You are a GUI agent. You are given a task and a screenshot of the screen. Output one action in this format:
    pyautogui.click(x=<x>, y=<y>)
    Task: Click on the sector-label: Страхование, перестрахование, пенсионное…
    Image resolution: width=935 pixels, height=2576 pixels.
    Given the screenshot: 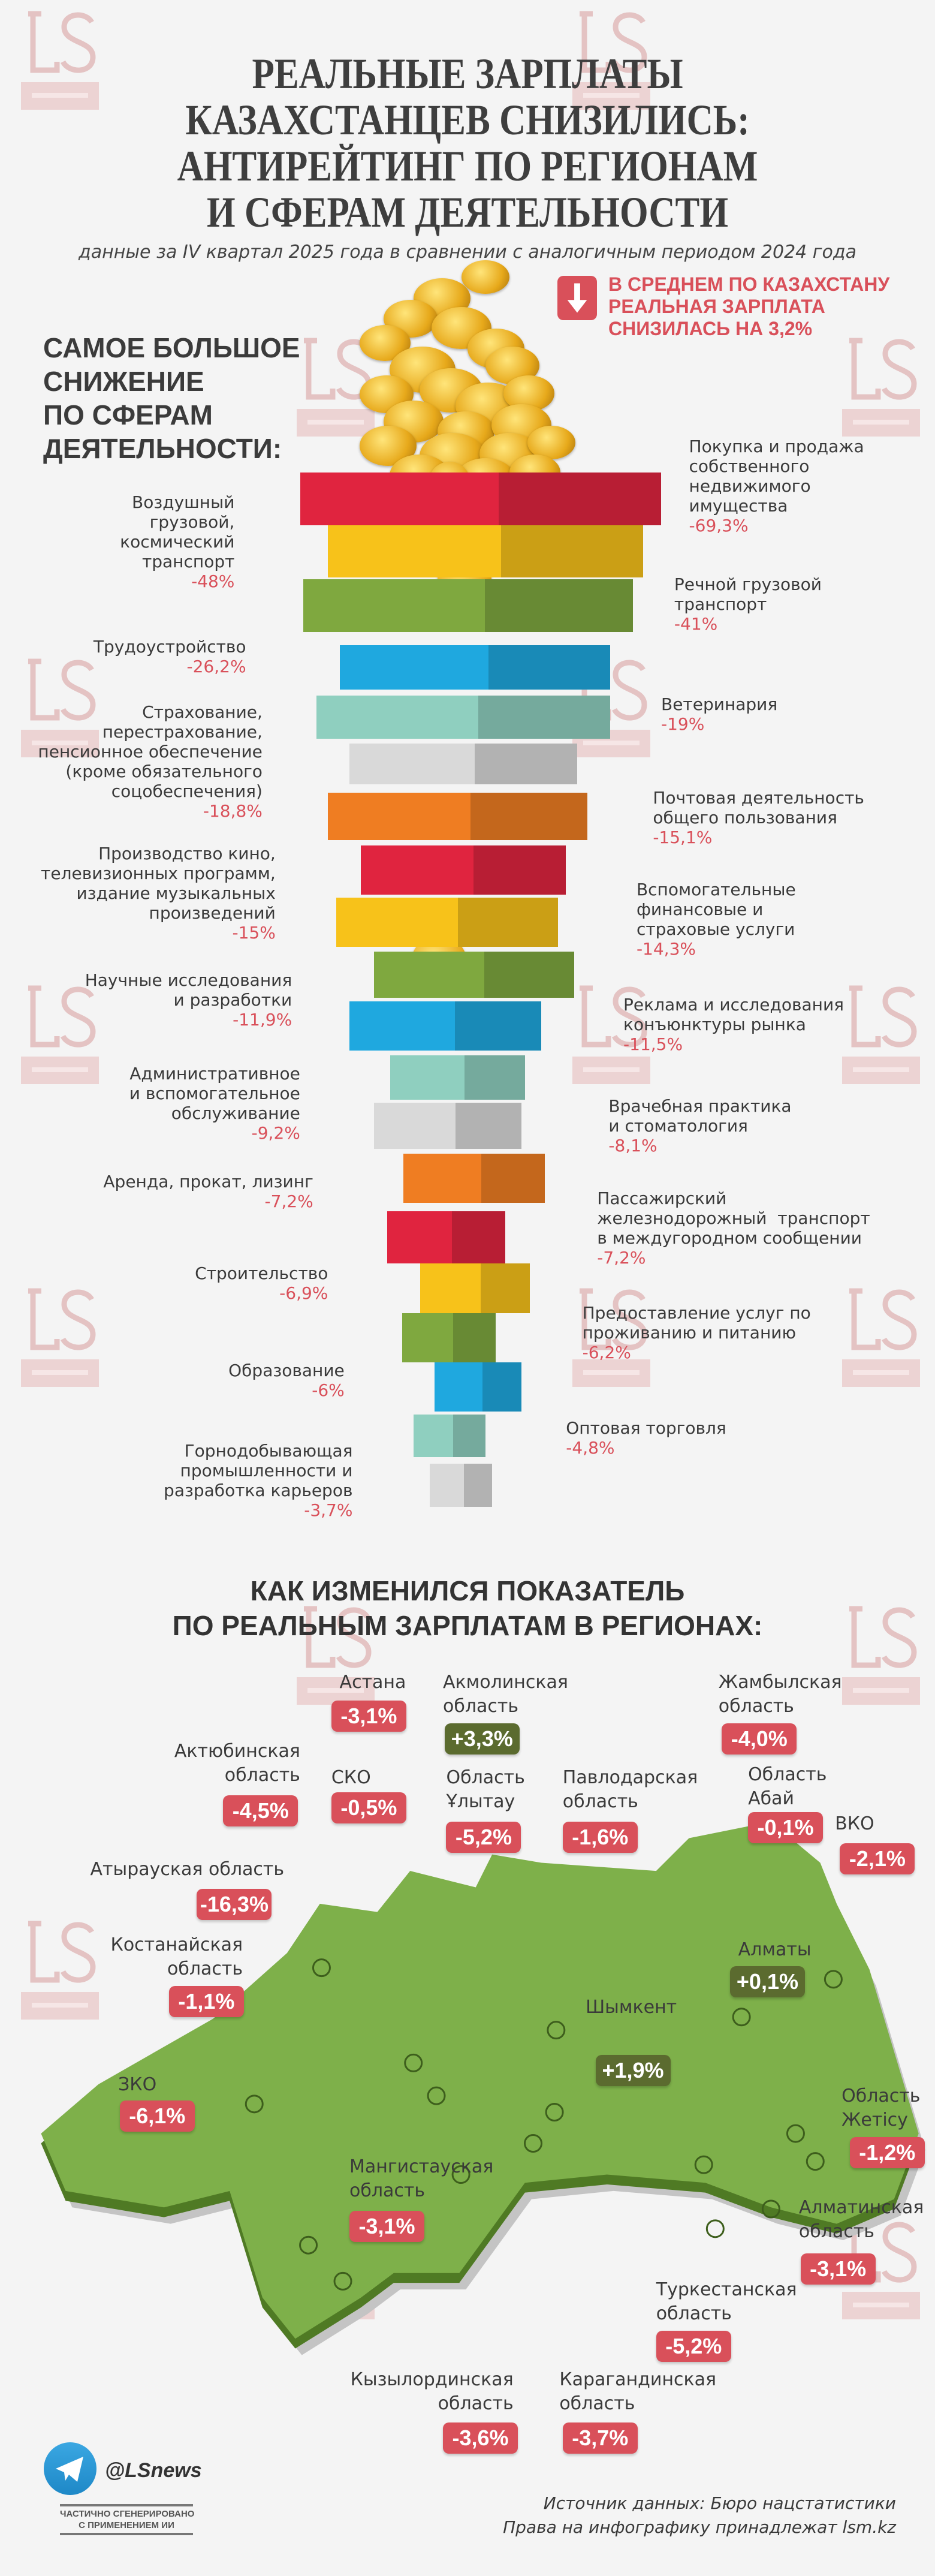 What is the action you would take?
    pyautogui.click(x=150, y=752)
    